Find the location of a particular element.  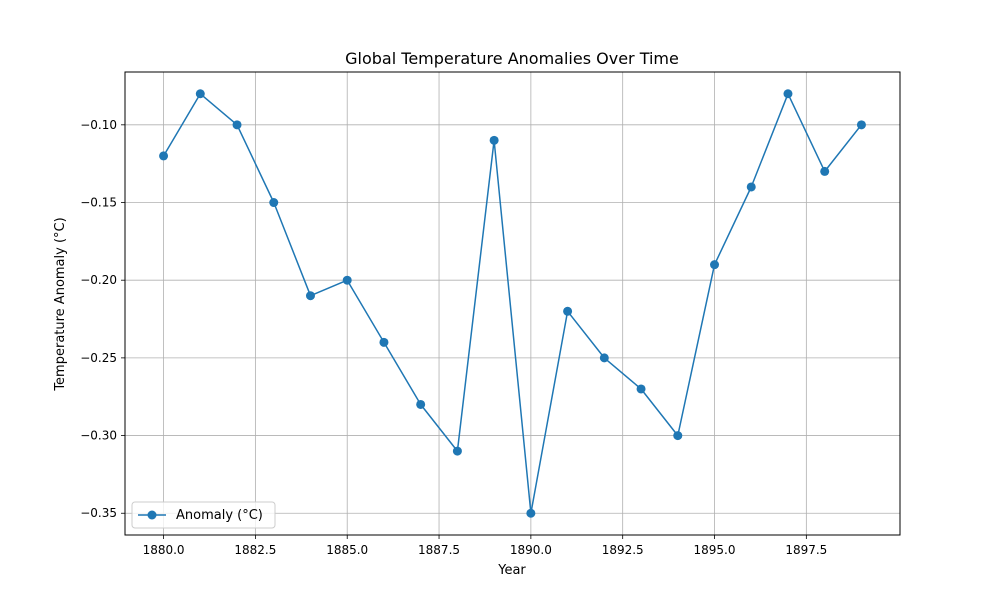

legend-box is located at coordinates (203, 515).